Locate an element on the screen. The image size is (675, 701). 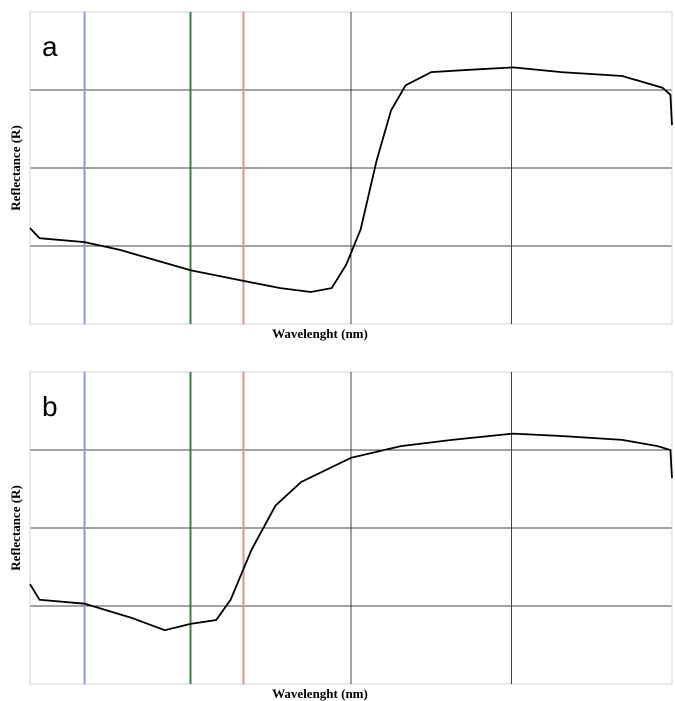
panel-label: b is located at coordinates (50, 406).